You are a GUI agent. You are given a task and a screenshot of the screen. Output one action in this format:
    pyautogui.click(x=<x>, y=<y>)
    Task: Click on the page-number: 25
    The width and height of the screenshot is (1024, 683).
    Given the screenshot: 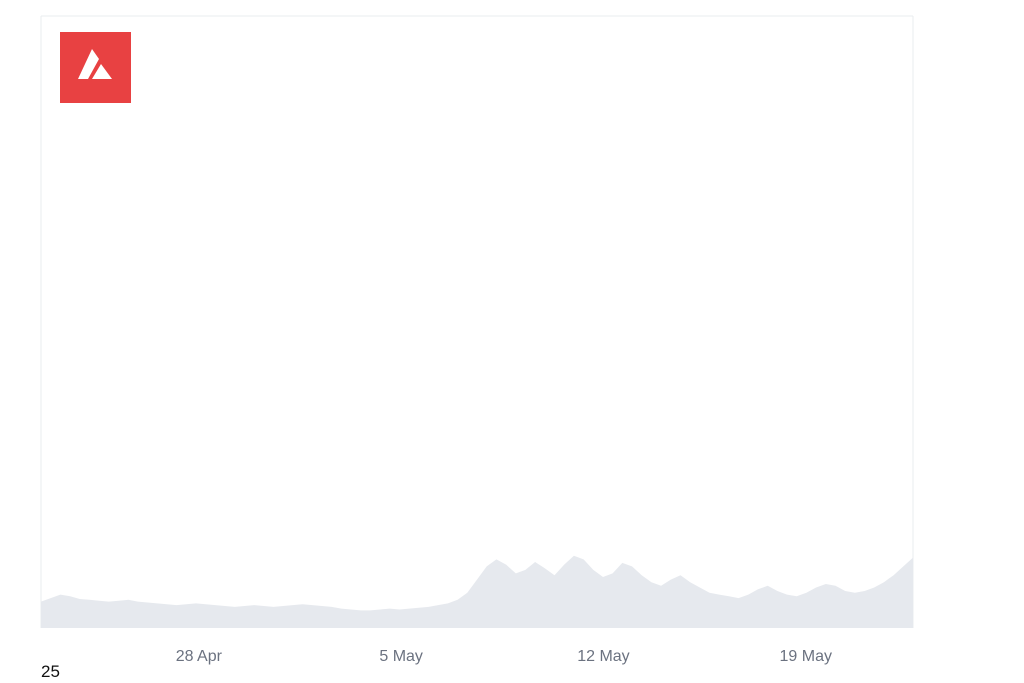 What is the action you would take?
    pyautogui.click(x=50, y=671)
    